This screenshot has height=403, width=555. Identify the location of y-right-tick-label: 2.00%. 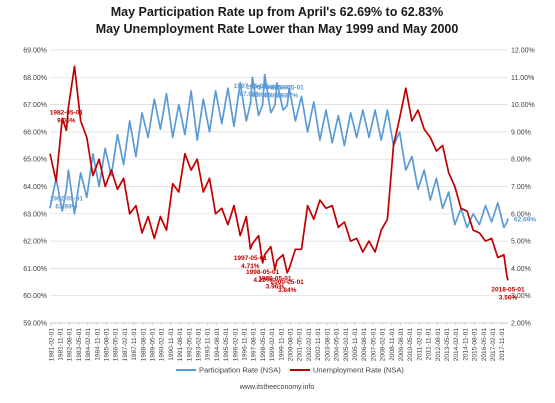
(521, 324).